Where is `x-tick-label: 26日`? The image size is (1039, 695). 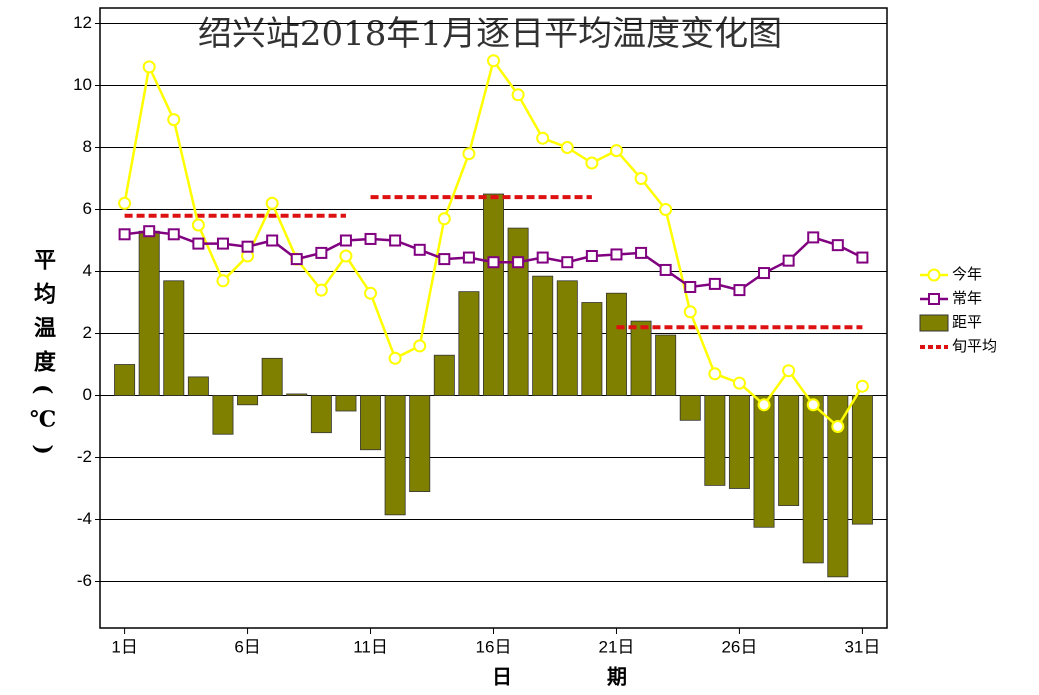 x-tick-label: 26日 is located at coordinates (739, 646).